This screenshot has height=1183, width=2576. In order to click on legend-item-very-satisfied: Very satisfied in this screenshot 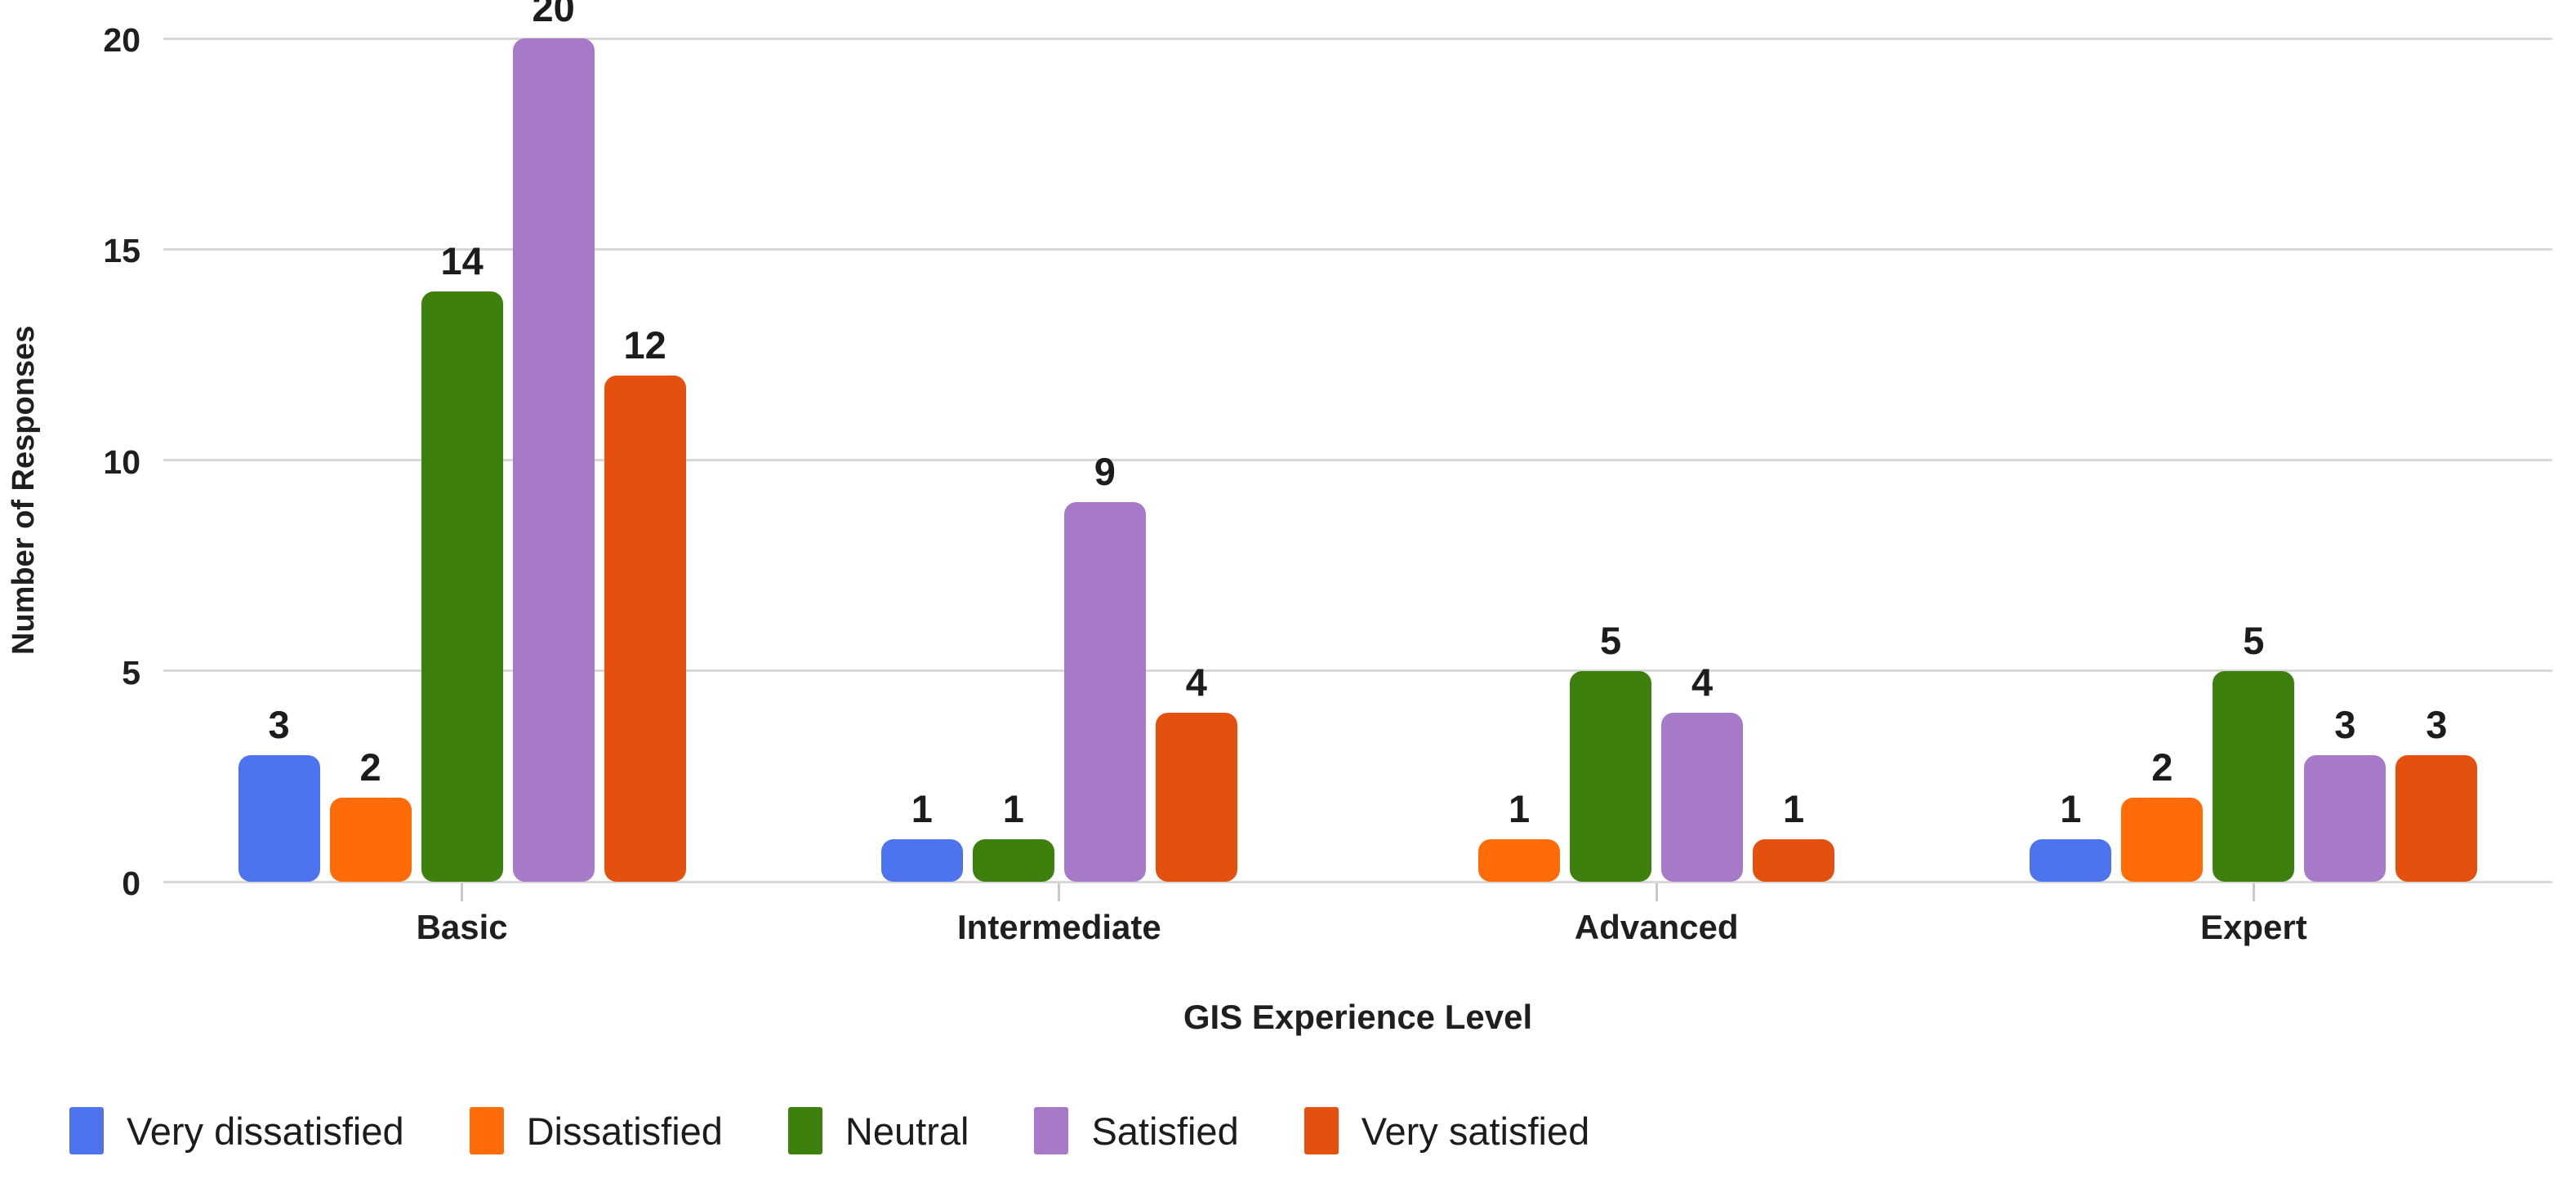, I will do `click(1447, 1130)`.